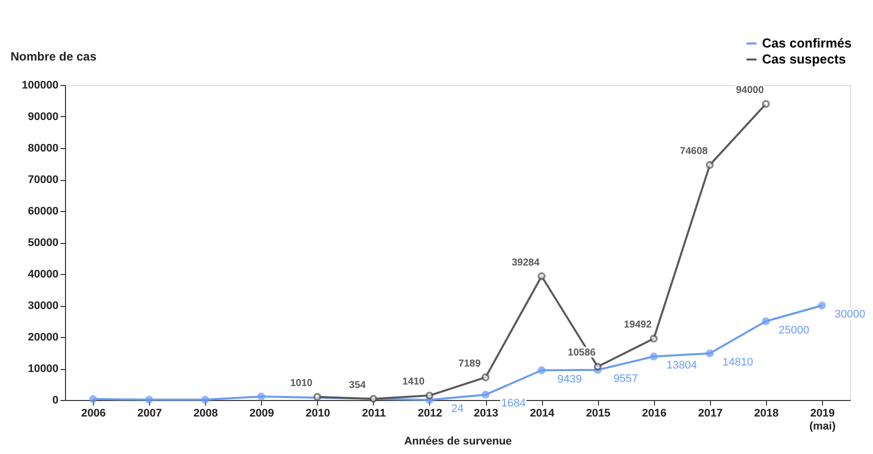 The image size is (873, 454). What do you see at coordinates (205, 414) in the screenshot?
I see `x-tick-label: 2008` at bounding box center [205, 414].